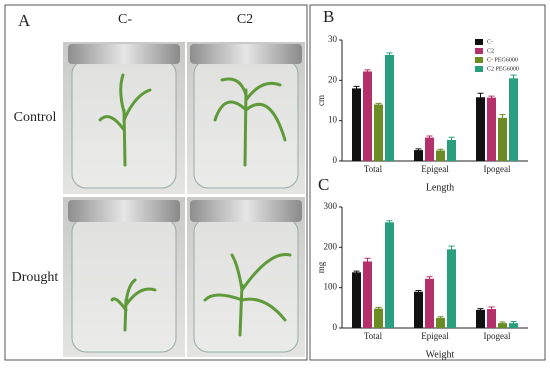 This screenshot has width=550, height=375. What do you see at coordinates (321, 267) in the screenshot?
I see `y-axis-label: mg` at bounding box center [321, 267].